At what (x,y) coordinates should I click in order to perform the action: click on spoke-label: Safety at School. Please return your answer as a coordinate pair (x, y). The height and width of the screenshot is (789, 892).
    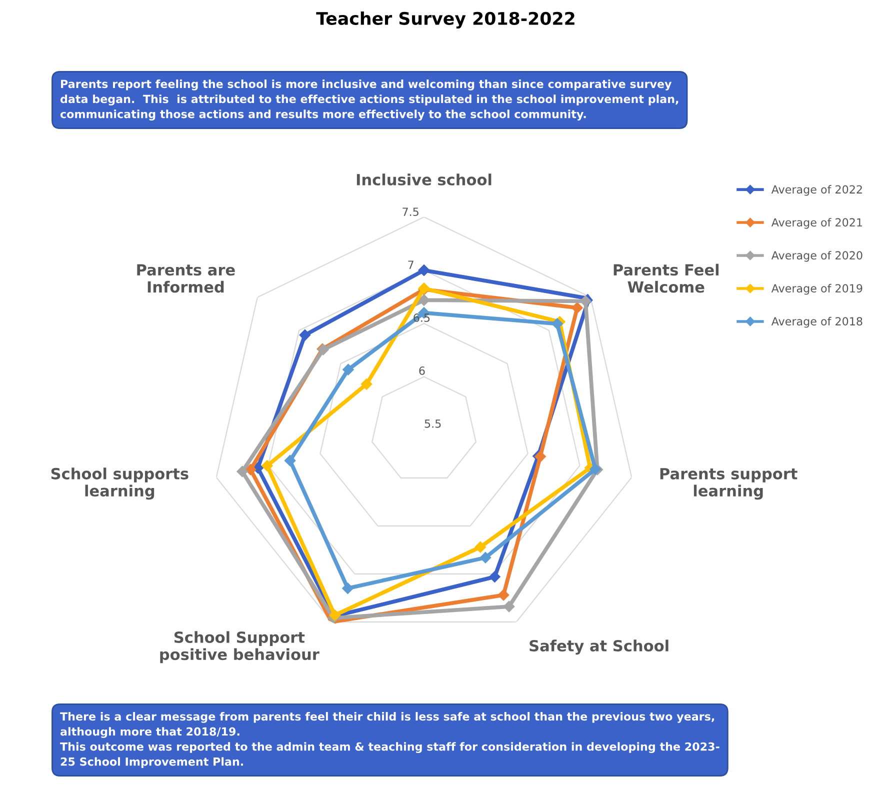
    Looking at the image, I should click on (599, 647).